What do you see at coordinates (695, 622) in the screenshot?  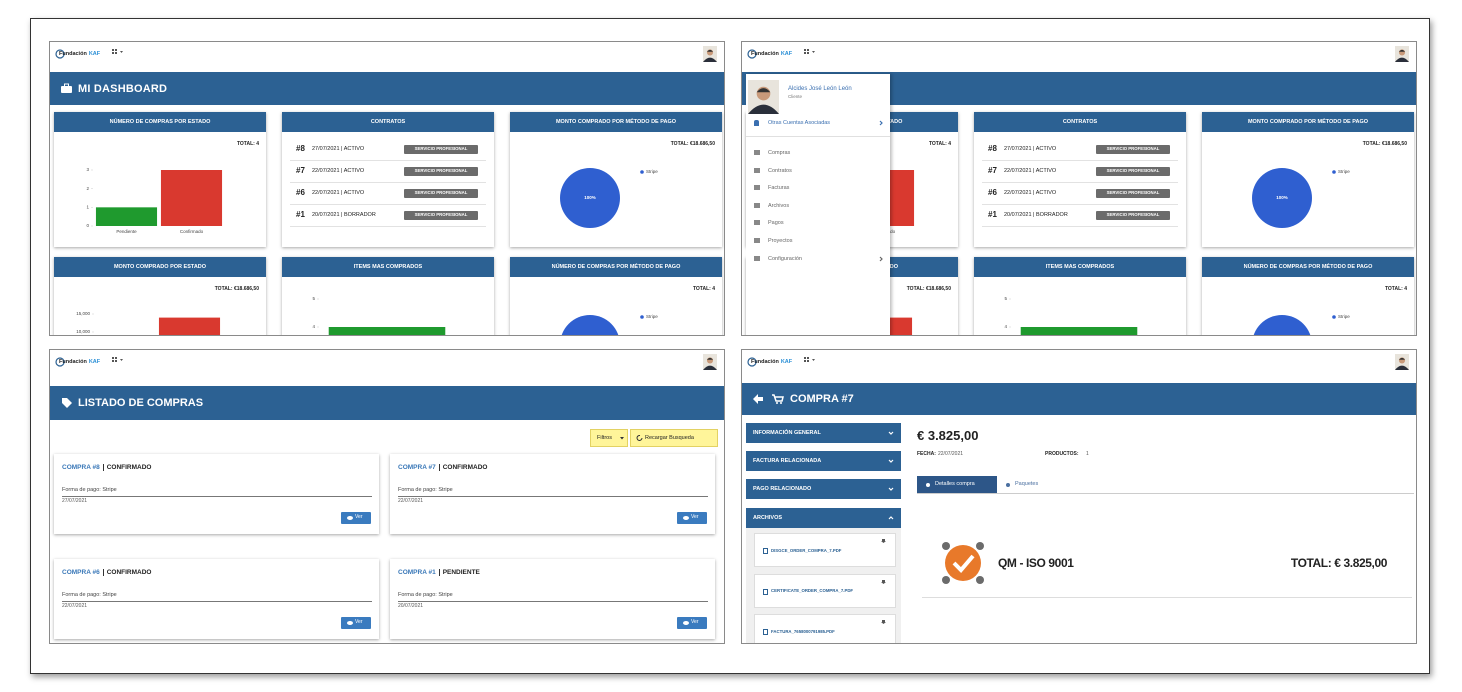 I see `view-label: Ver` at bounding box center [695, 622].